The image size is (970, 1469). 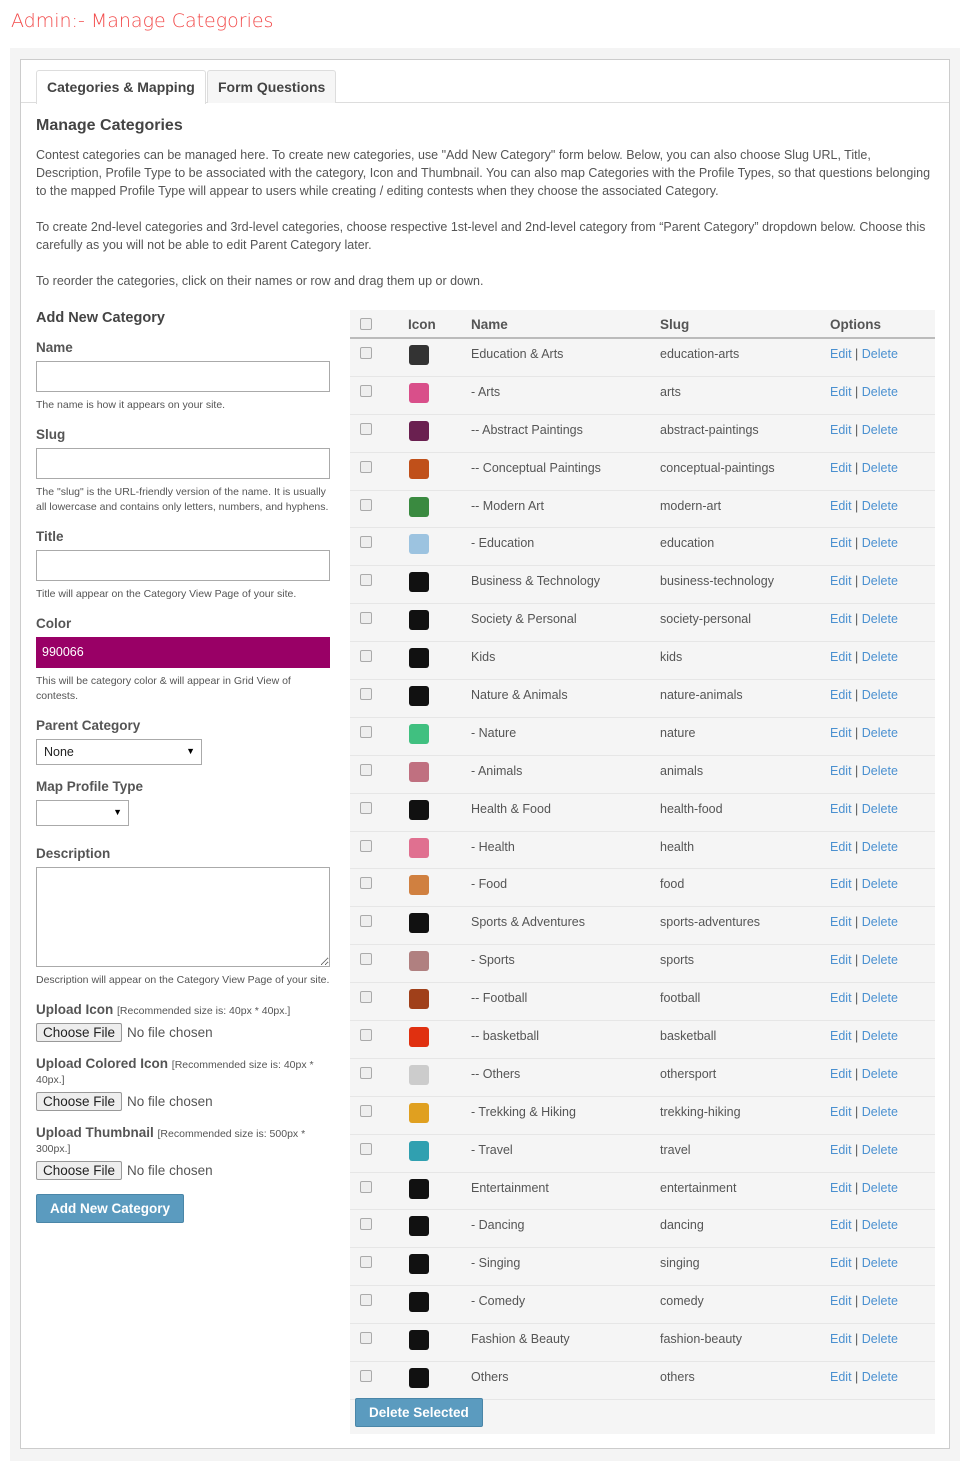 I want to click on table-row: - Travel travel Edit | Delete, so click(x=642, y=1154).